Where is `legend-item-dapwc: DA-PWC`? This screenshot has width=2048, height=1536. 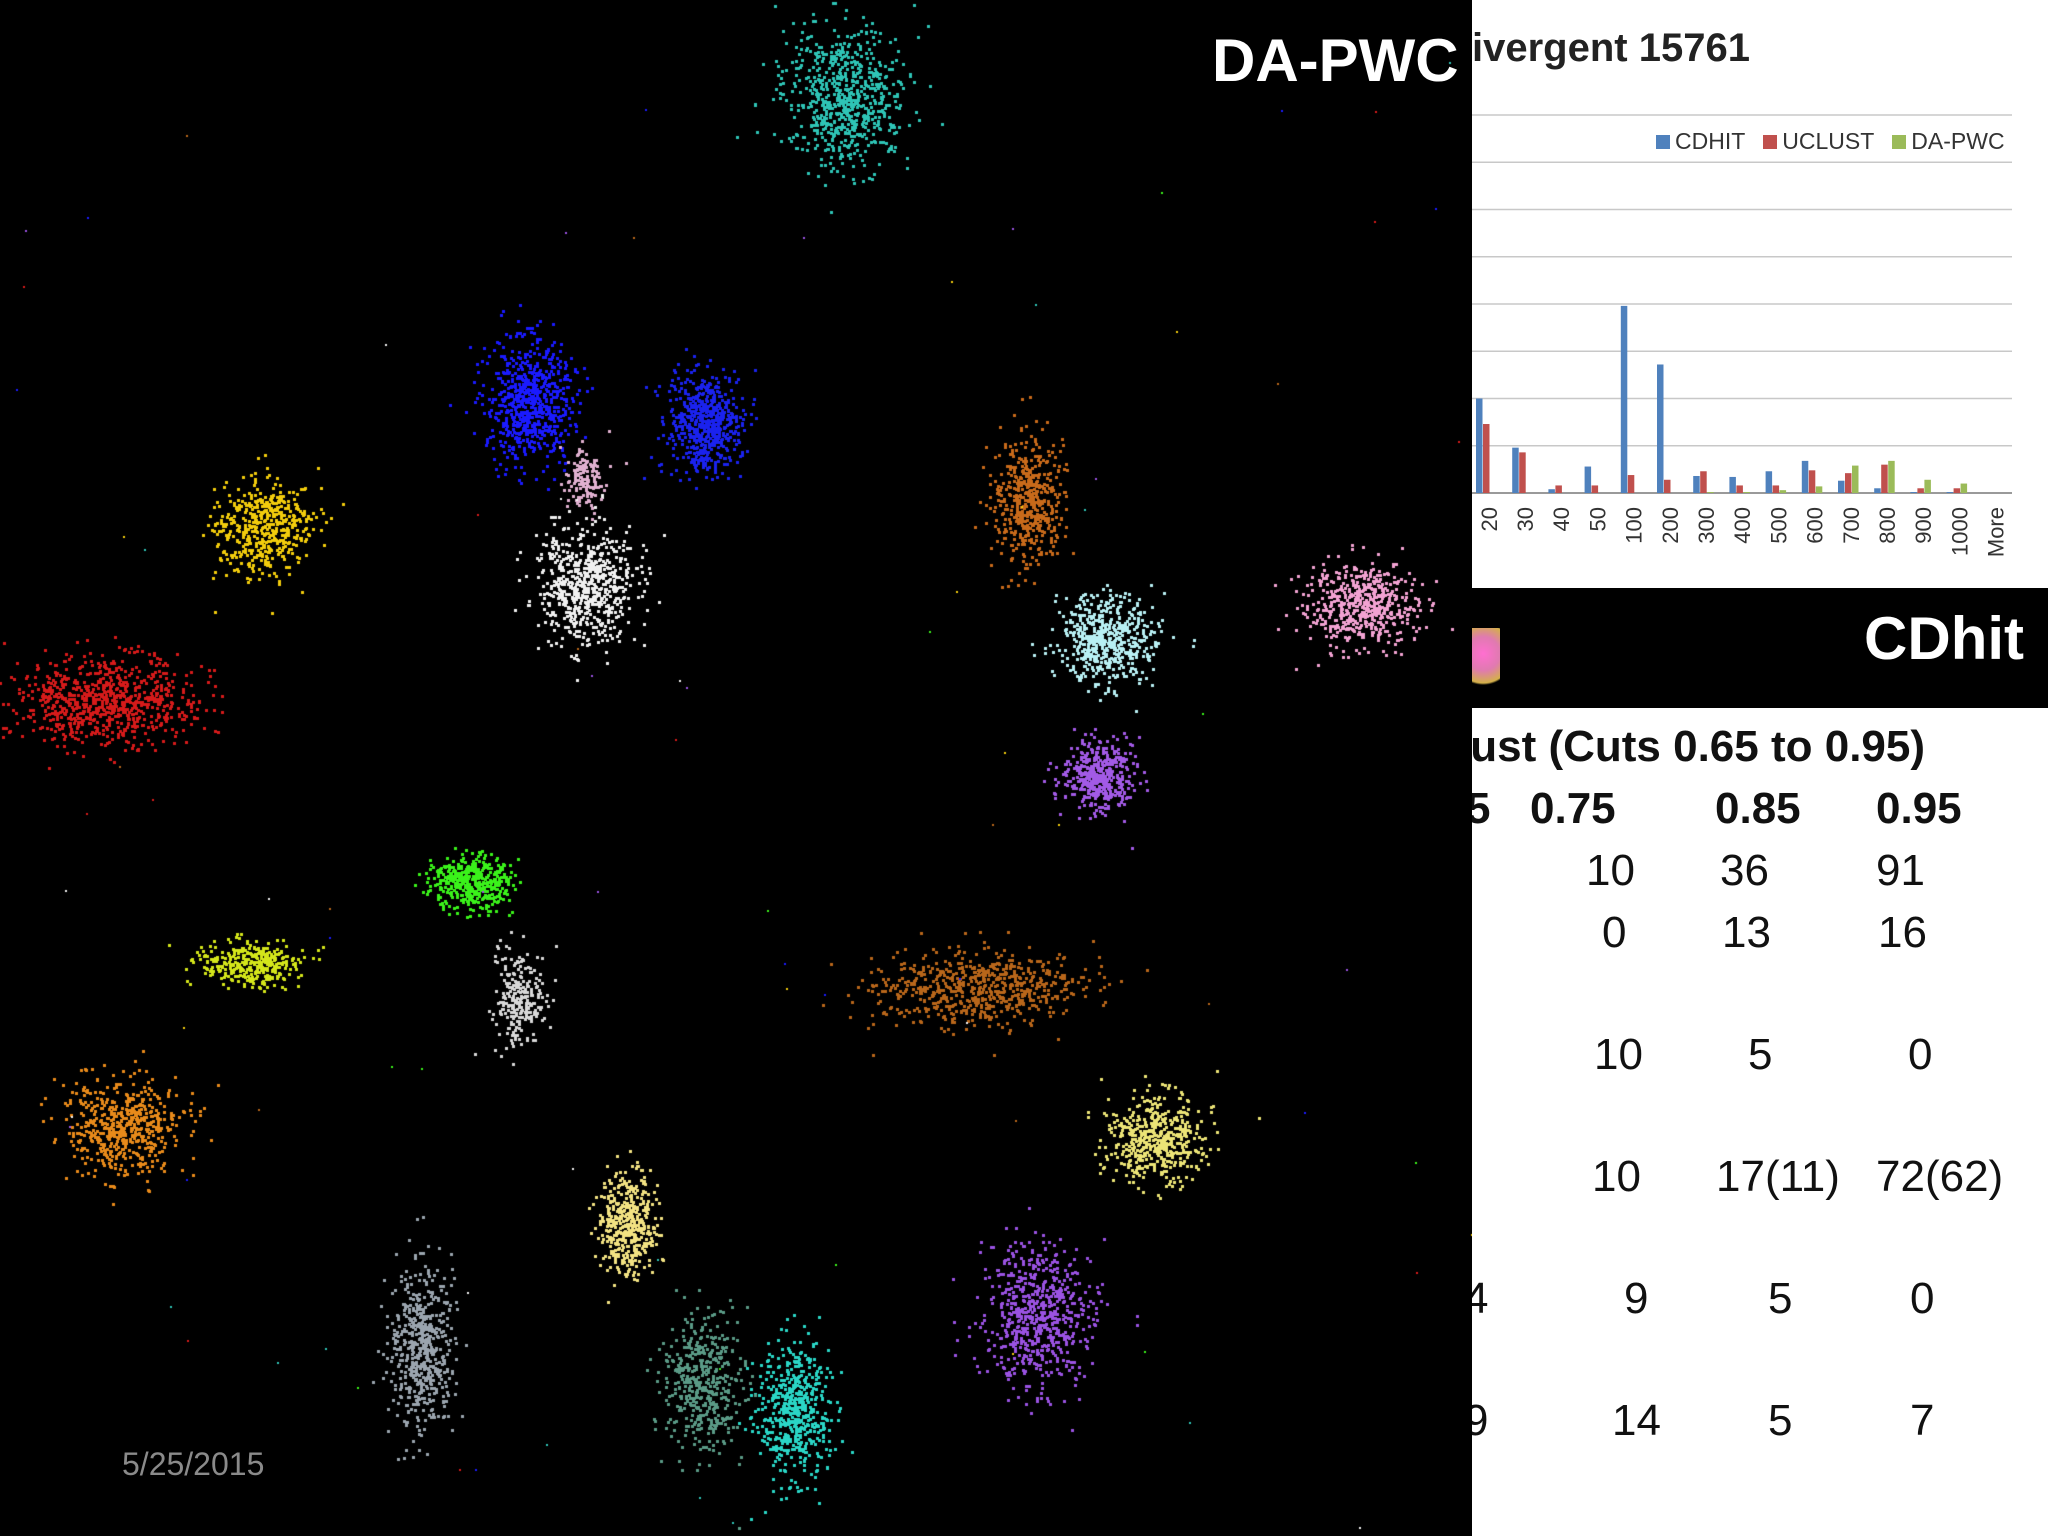
legend-item-dapwc: DA-PWC is located at coordinates (1948, 141).